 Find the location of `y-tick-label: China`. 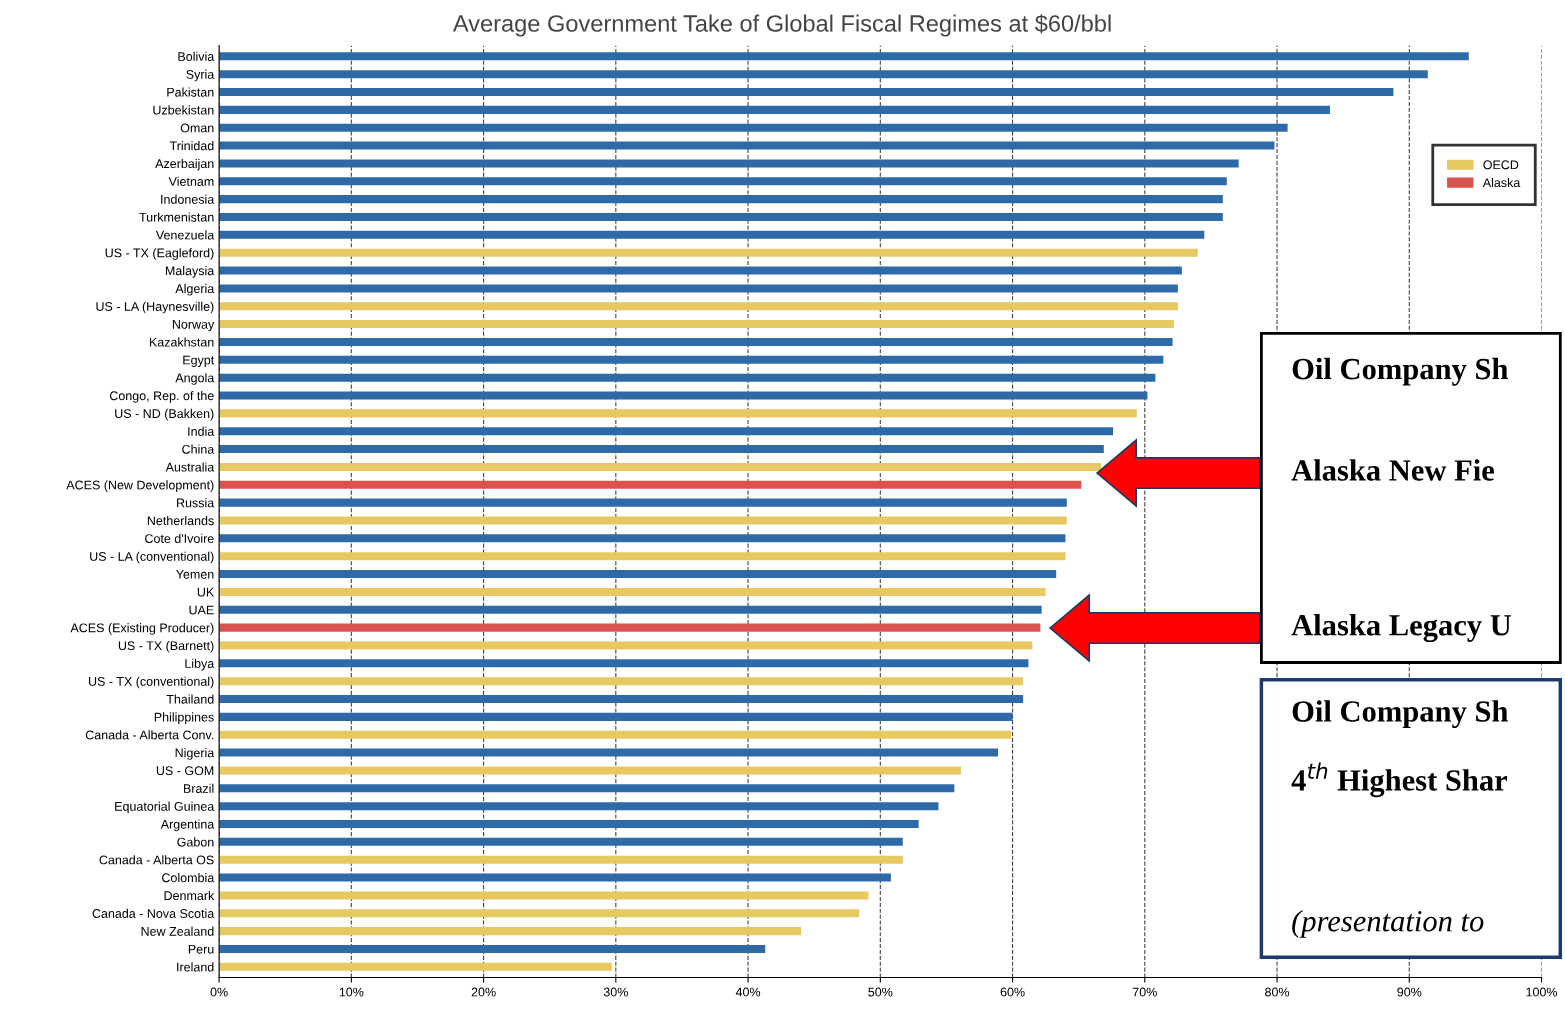

y-tick-label: China is located at coordinates (198, 449).